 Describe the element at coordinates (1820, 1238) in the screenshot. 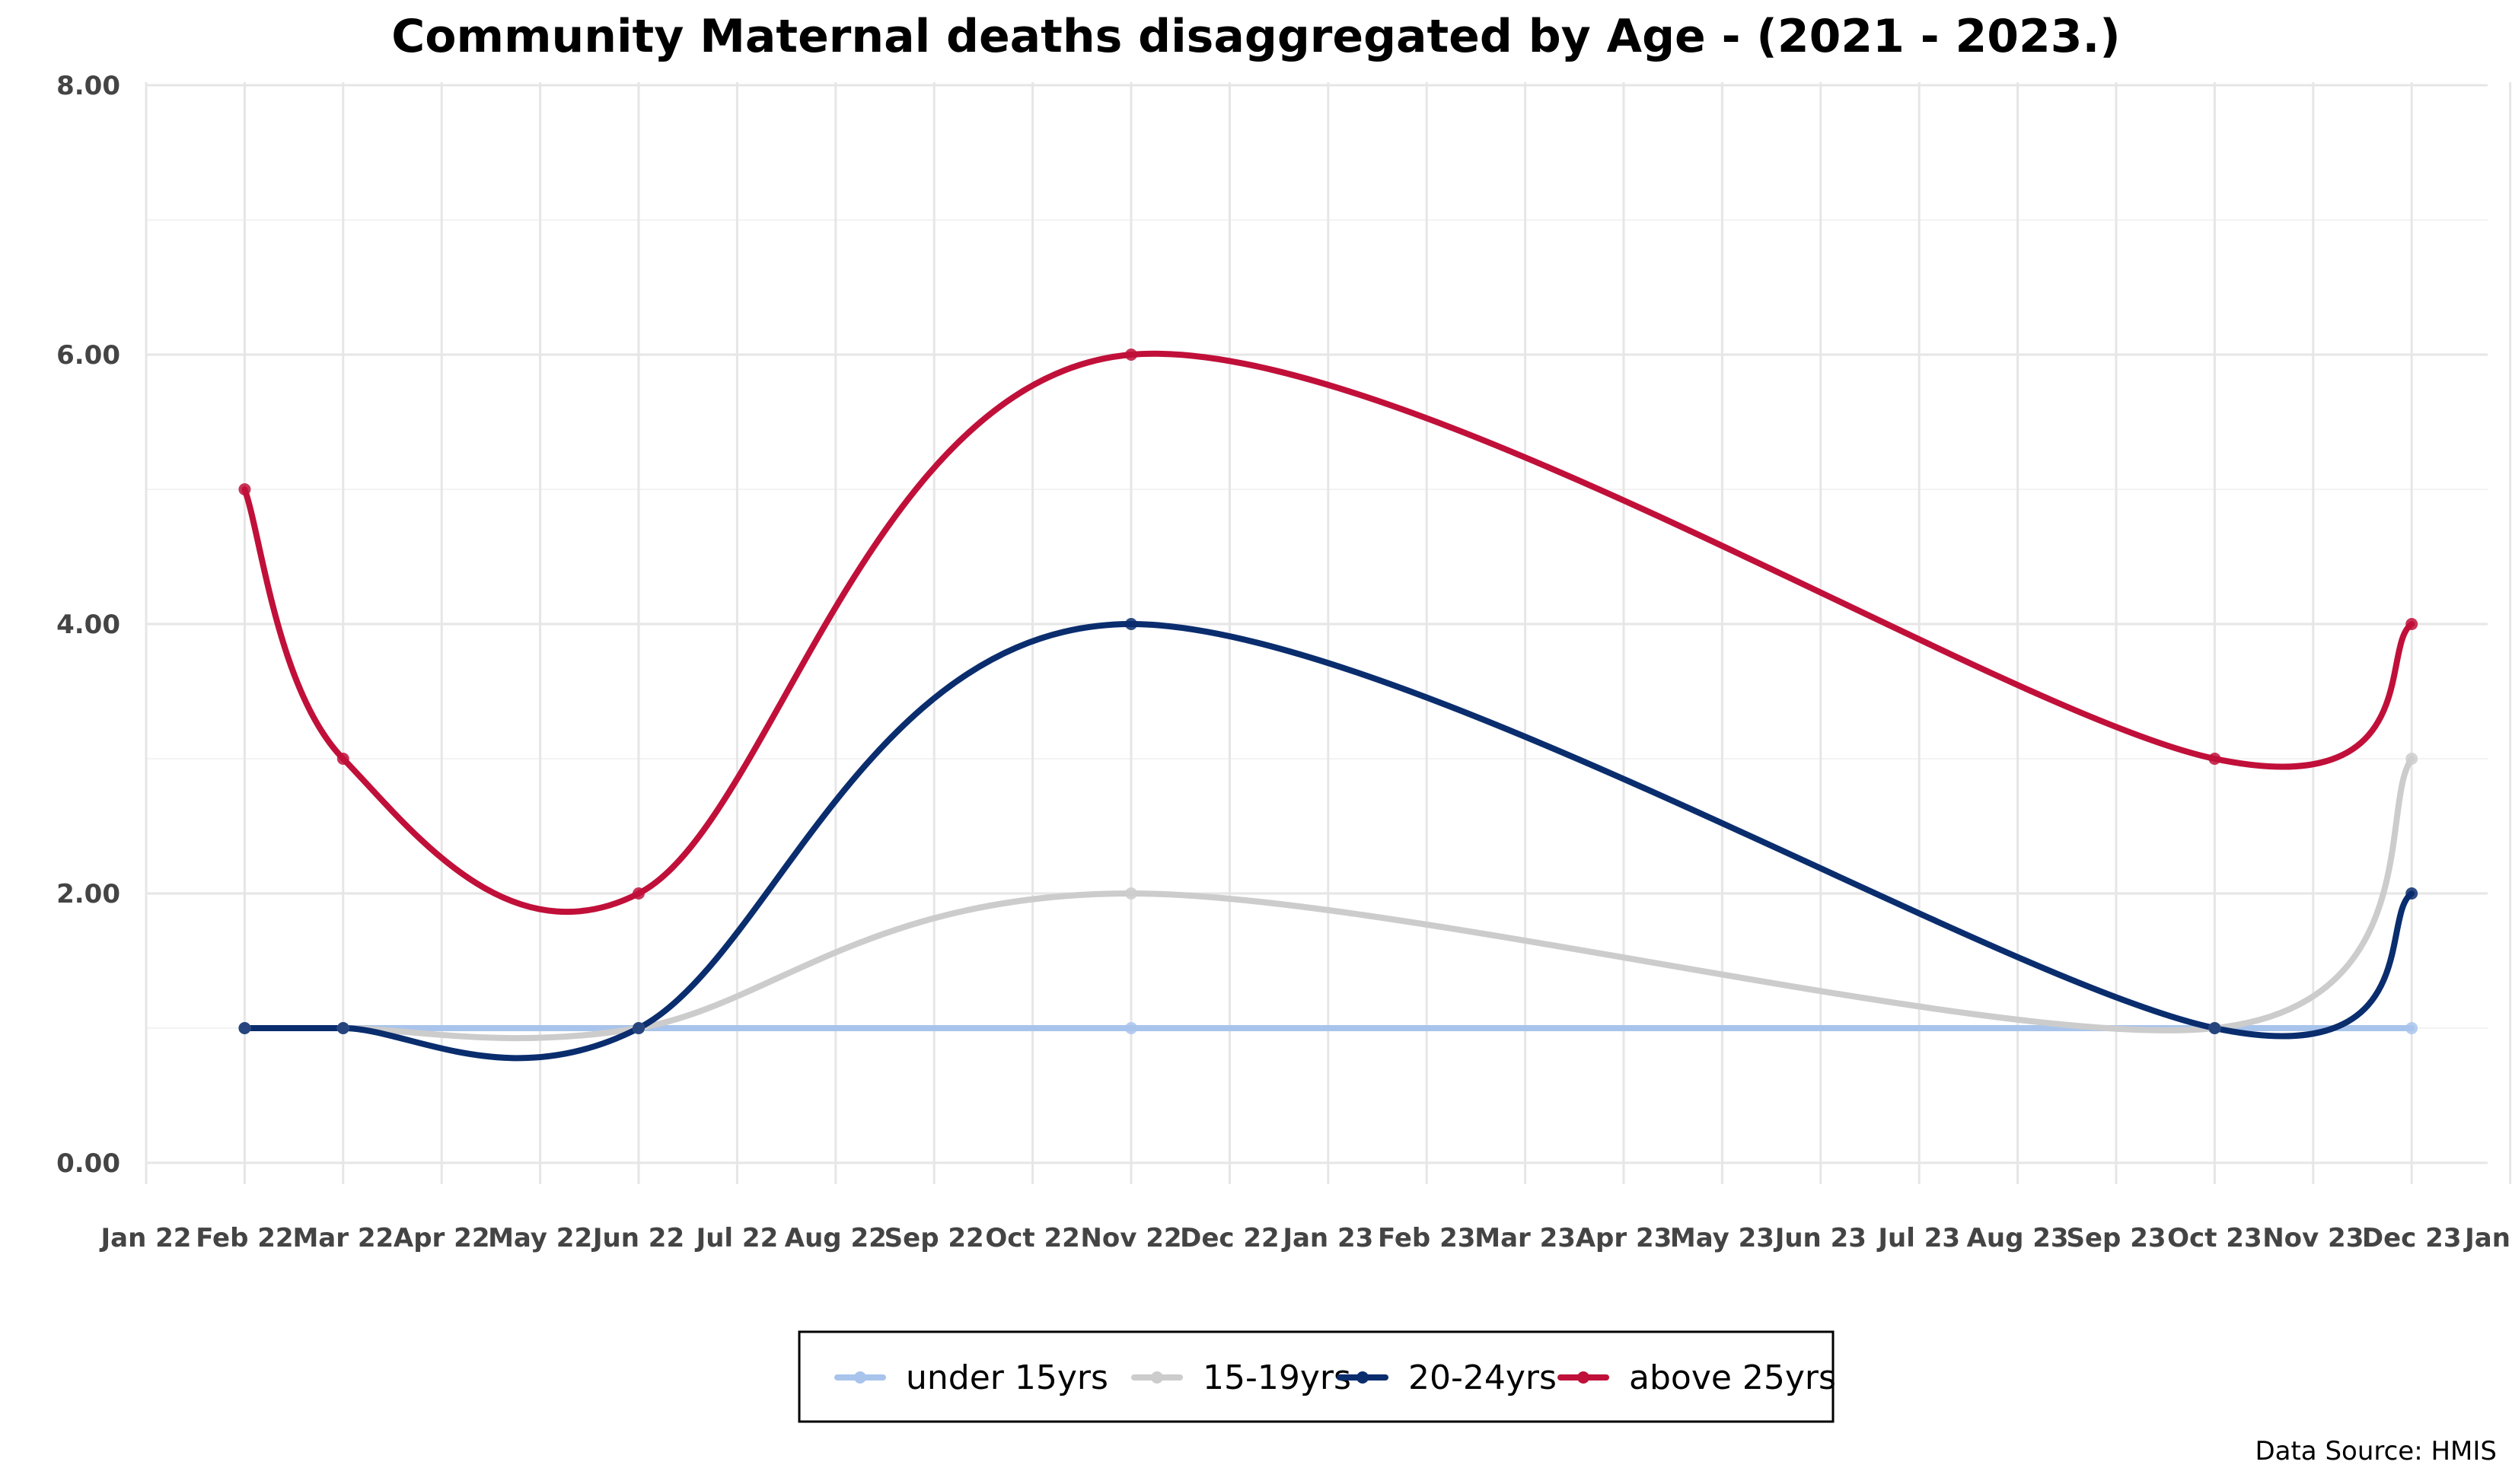

I see `x-tick-label: Jun 23` at that location.